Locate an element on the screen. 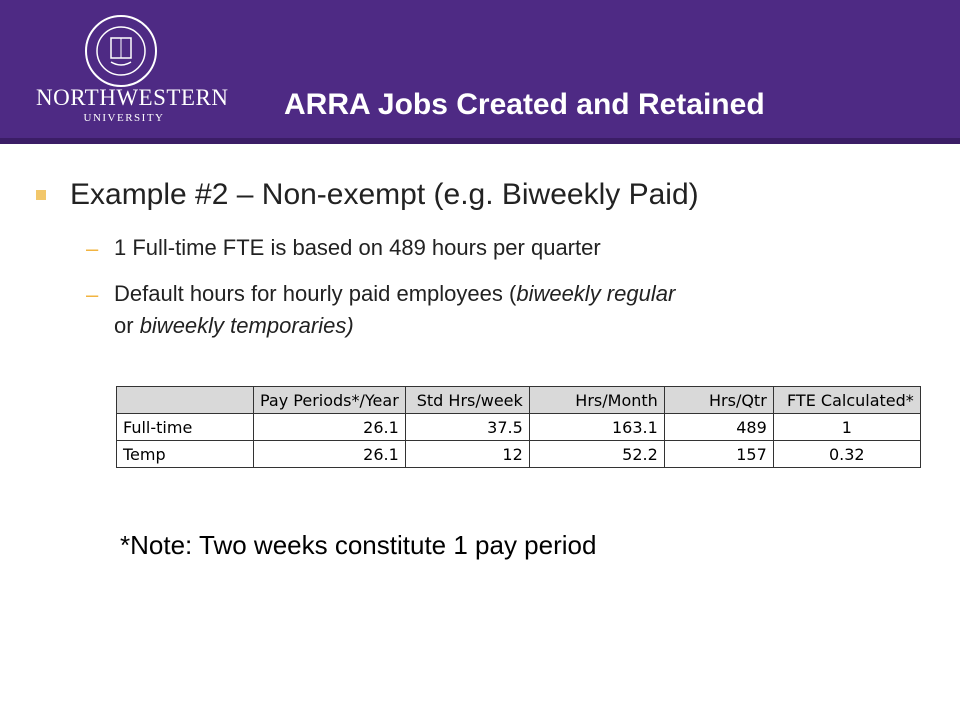 This screenshot has height=720, width=960. table-cell: 1 is located at coordinates (846, 427).